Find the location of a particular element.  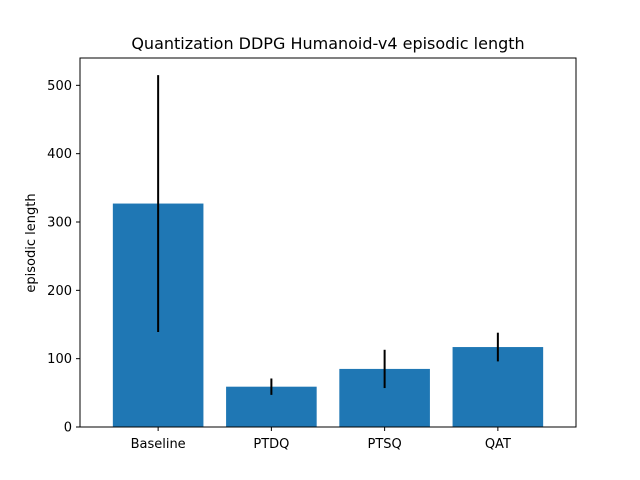

y-tick-label: 300 is located at coordinates (59, 223).